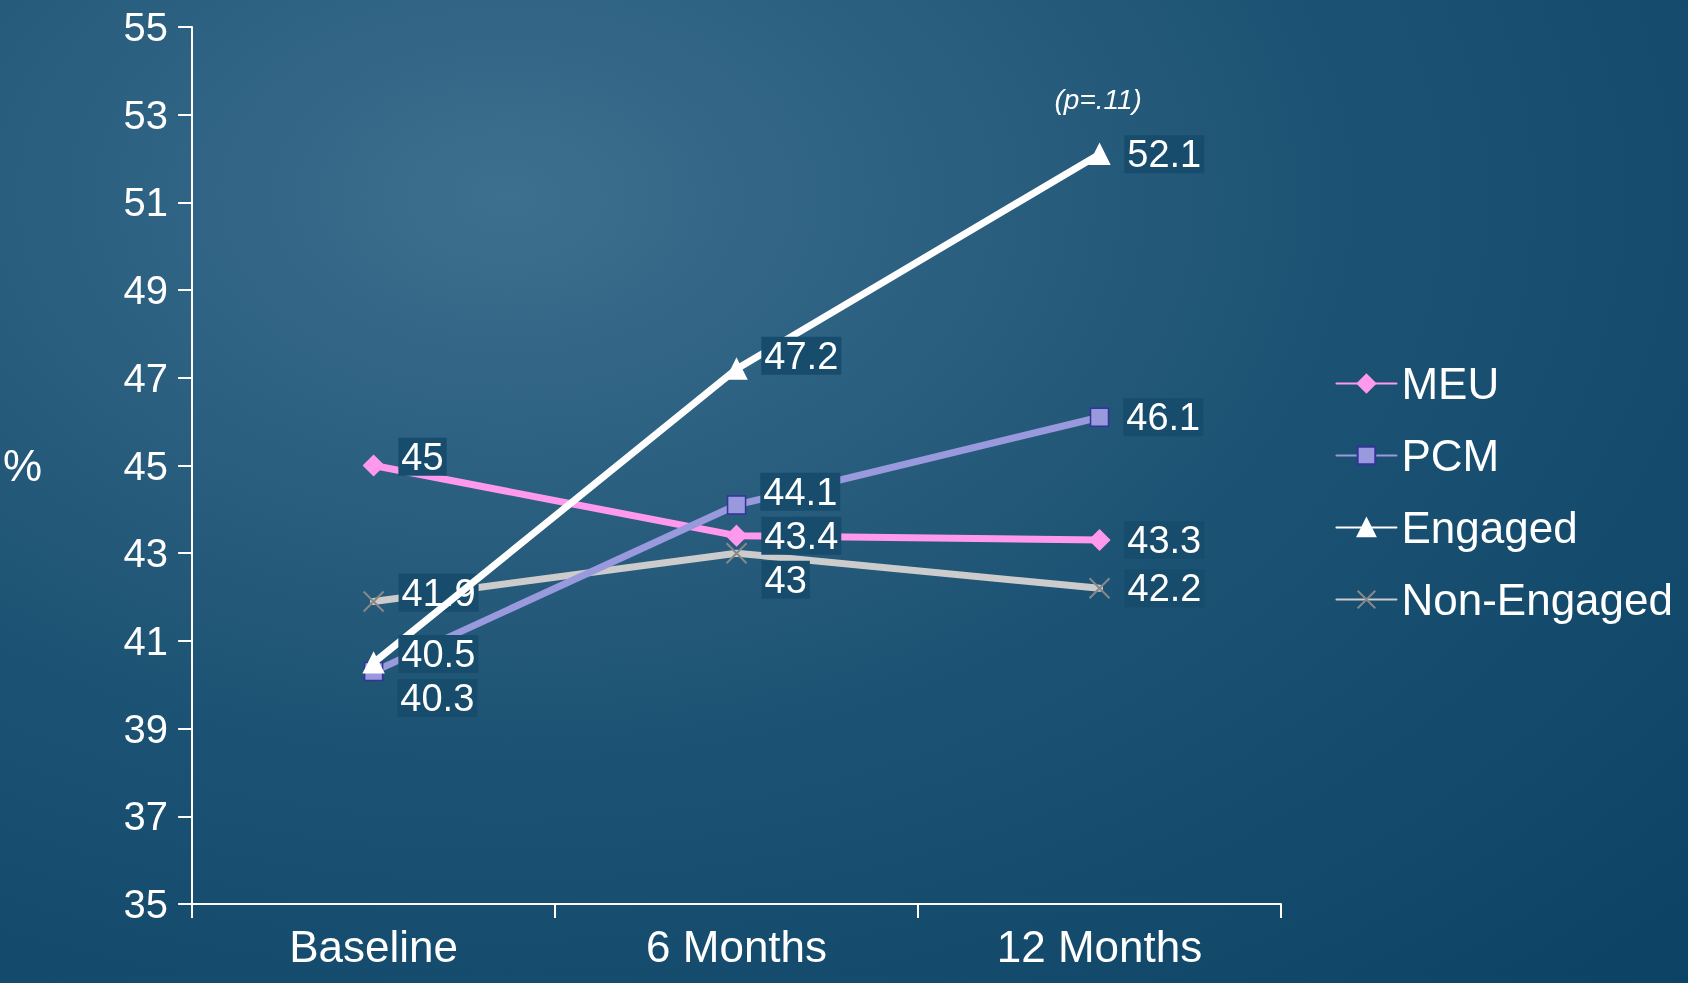  I want to click on annotation: (p=.11), so click(1098, 99).